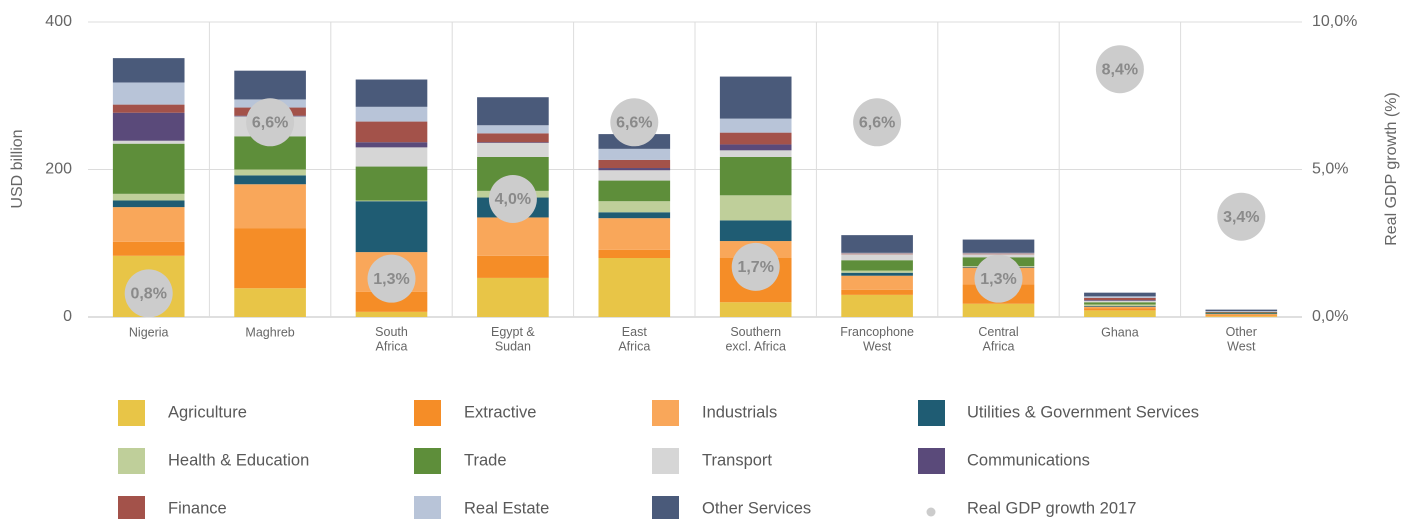 The width and height of the screenshot is (1413, 519). Describe the element at coordinates (207, 412) in the screenshot. I see `legend-label: Agriculture` at that location.